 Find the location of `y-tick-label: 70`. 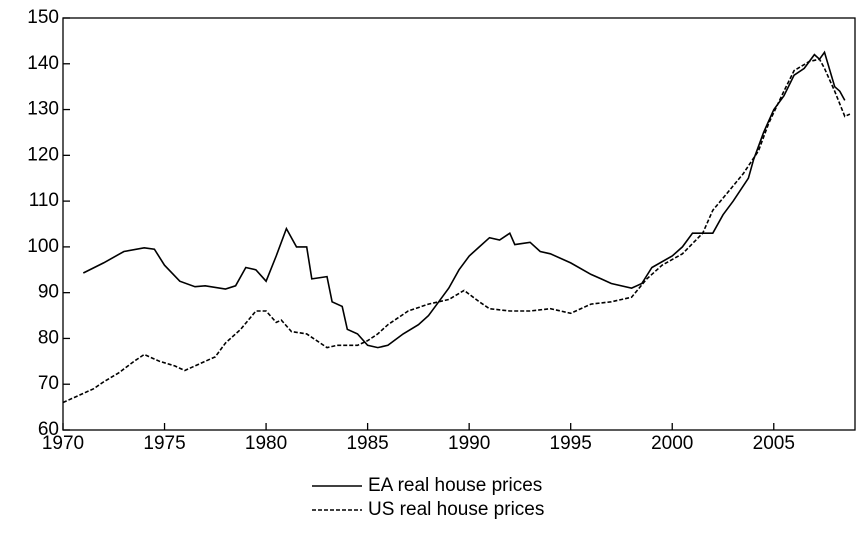

y-tick-label: 70 is located at coordinates (48, 383).